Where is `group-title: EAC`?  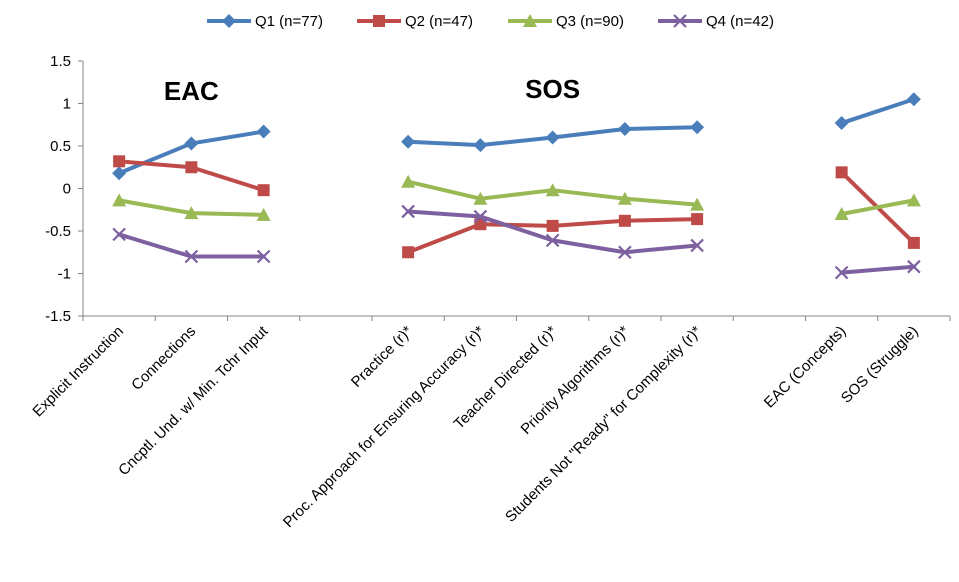 group-title: EAC is located at coordinates (191, 91).